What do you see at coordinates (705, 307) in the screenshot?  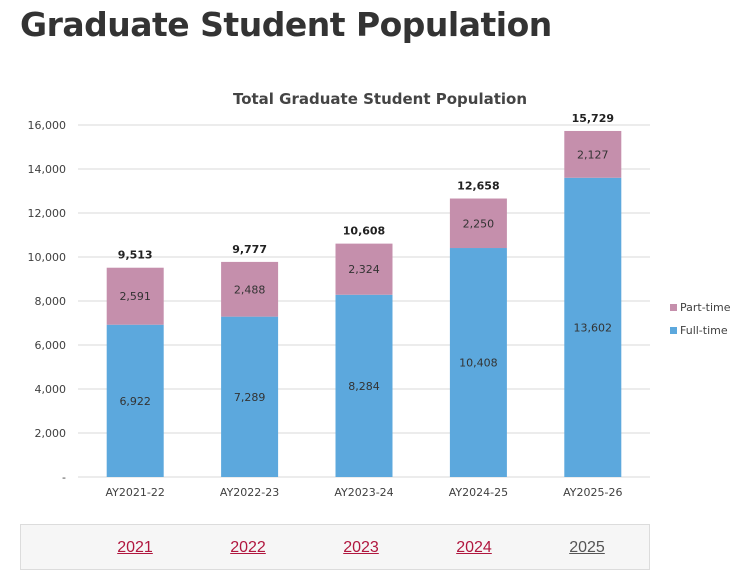 I see `legend-label-part-time: Part-time` at bounding box center [705, 307].